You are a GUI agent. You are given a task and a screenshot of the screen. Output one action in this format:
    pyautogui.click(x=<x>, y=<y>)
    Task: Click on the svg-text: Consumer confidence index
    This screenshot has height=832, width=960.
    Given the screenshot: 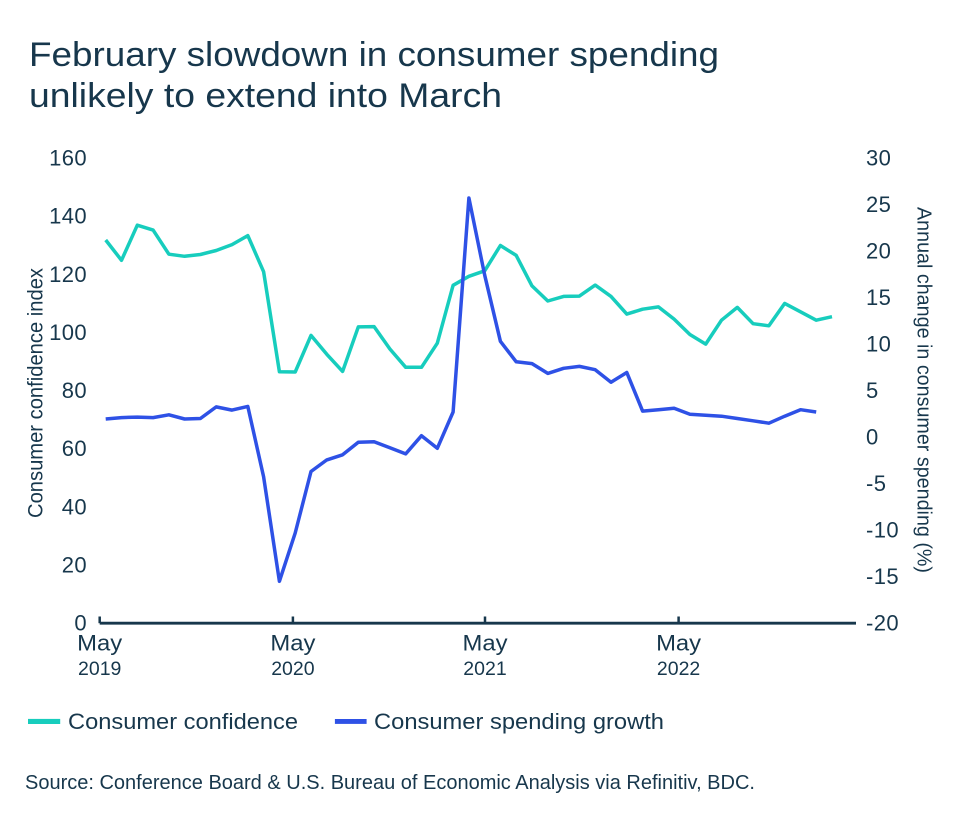 What is the action you would take?
    pyautogui.click(x=36, y=393)
    